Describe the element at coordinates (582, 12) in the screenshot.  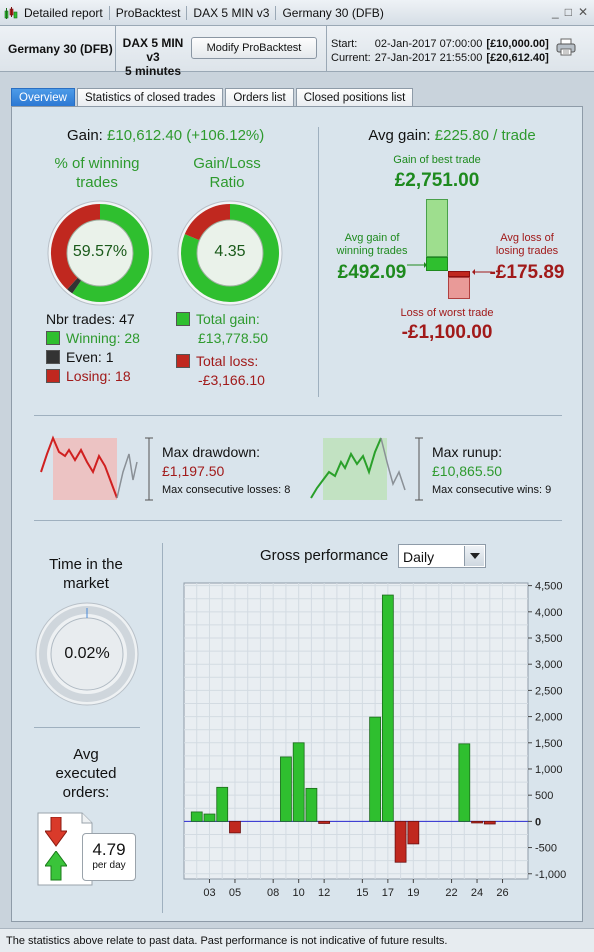
I see `close-button: ✕` at that location.